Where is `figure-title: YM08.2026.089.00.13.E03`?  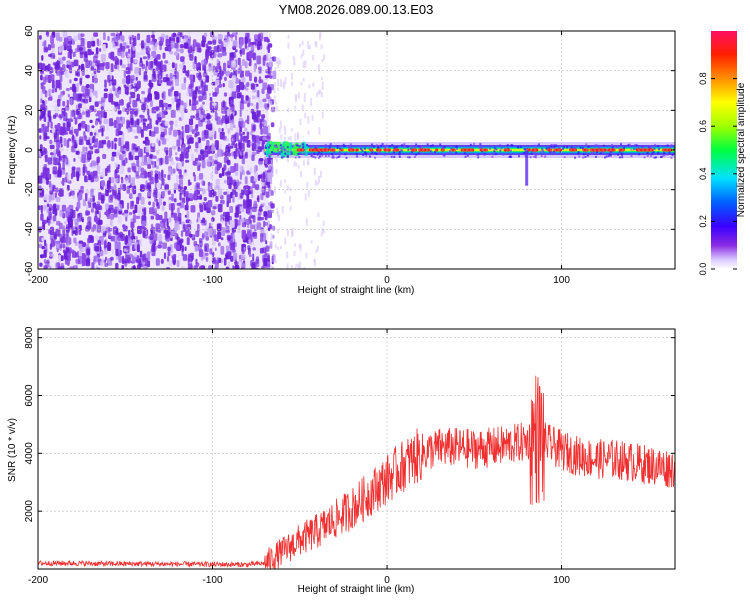 figure-title: YM08.2026.089.00.13.E03 is located at coordinates (356, 9).